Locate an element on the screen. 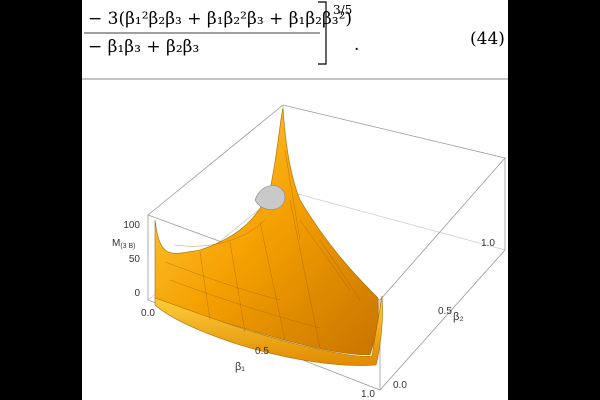  equation-period: . is located at coordinates (356, 45).